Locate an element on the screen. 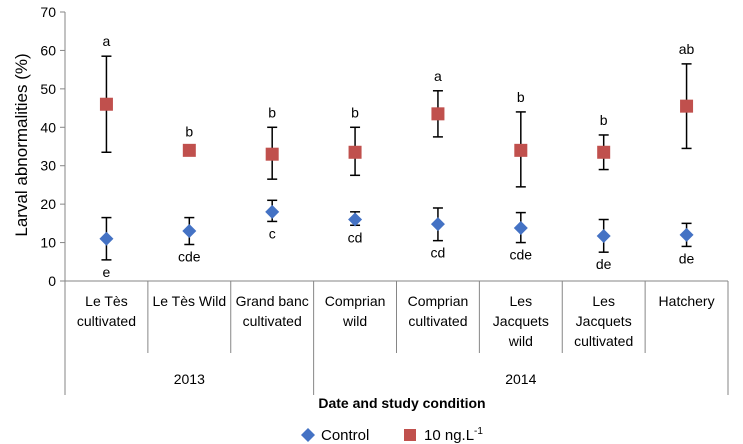 Image resolution: width=743 pixels, height=444 pixels. y-tick-label: 70 is located at coordinates (48, 12).